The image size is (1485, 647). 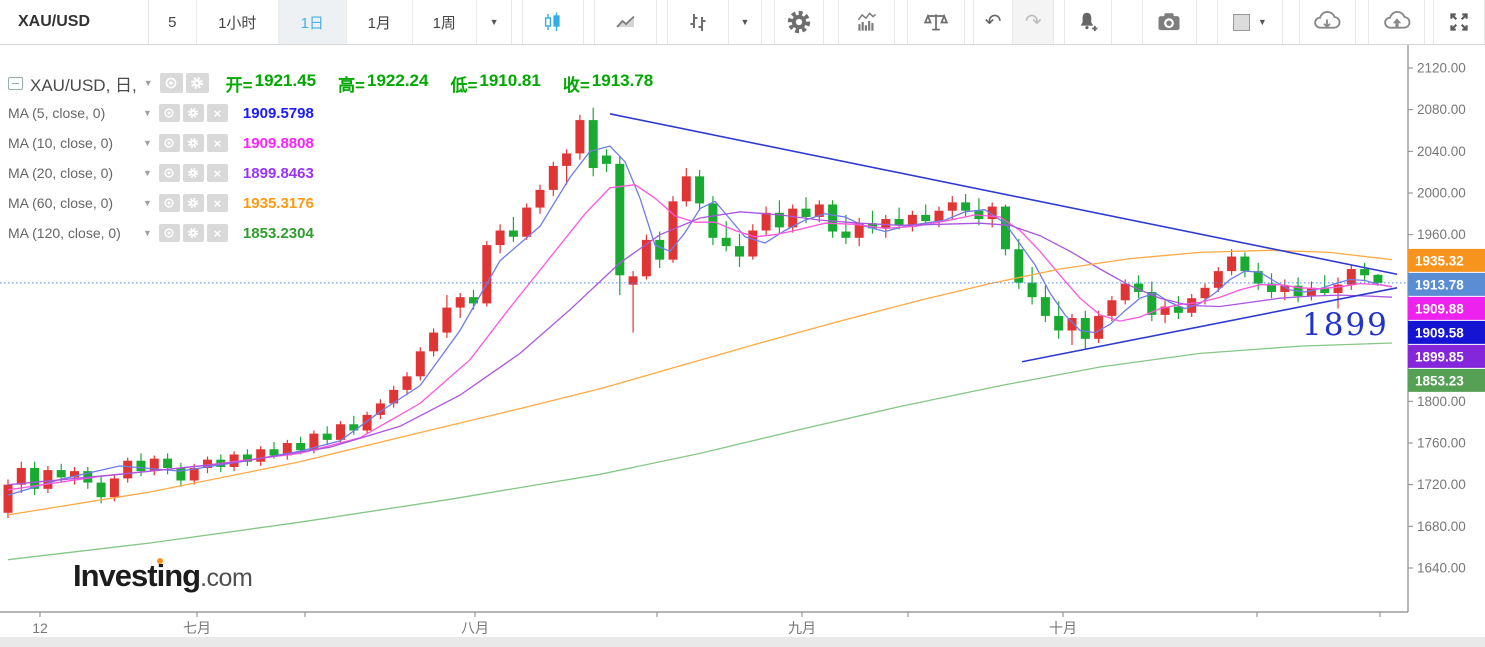 I want to click on scales-icon, so click(x=936, y=22).